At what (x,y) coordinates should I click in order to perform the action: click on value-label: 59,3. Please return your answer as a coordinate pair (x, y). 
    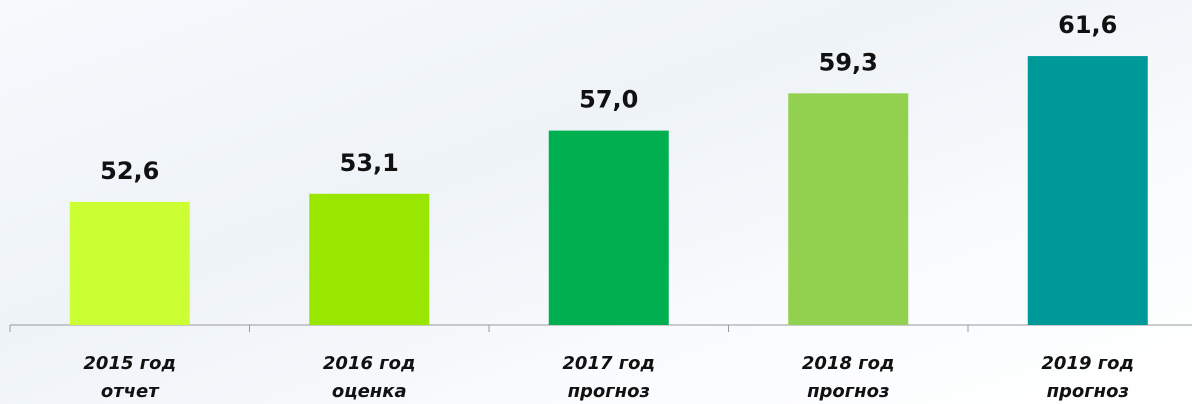
    Looking at the image, I should click on (848, 62).